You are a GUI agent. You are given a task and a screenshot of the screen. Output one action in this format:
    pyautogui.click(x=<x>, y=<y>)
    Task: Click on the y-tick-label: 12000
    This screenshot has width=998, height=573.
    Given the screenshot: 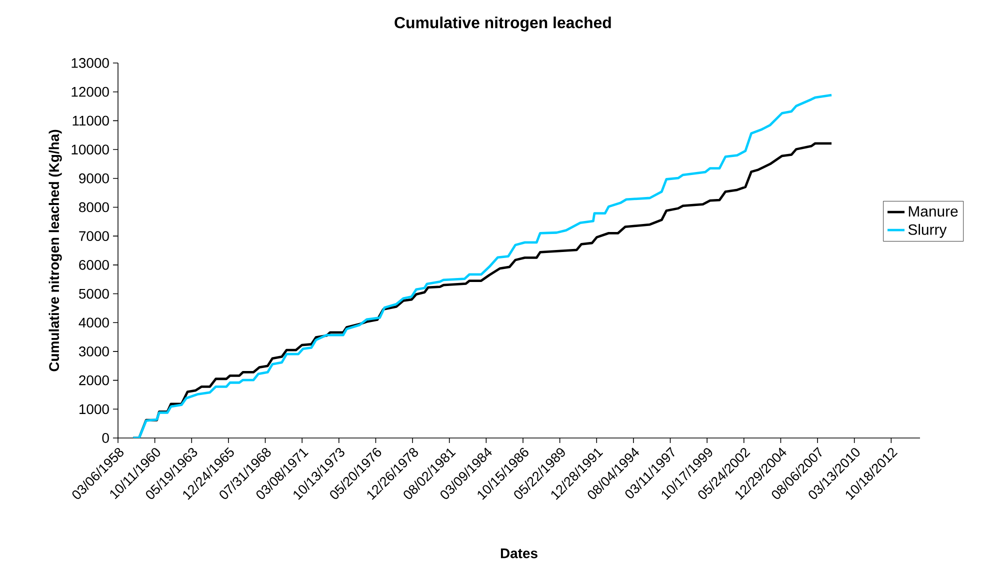 What is the action you would take?
    pyautogui.click(x=90, y=91)
    